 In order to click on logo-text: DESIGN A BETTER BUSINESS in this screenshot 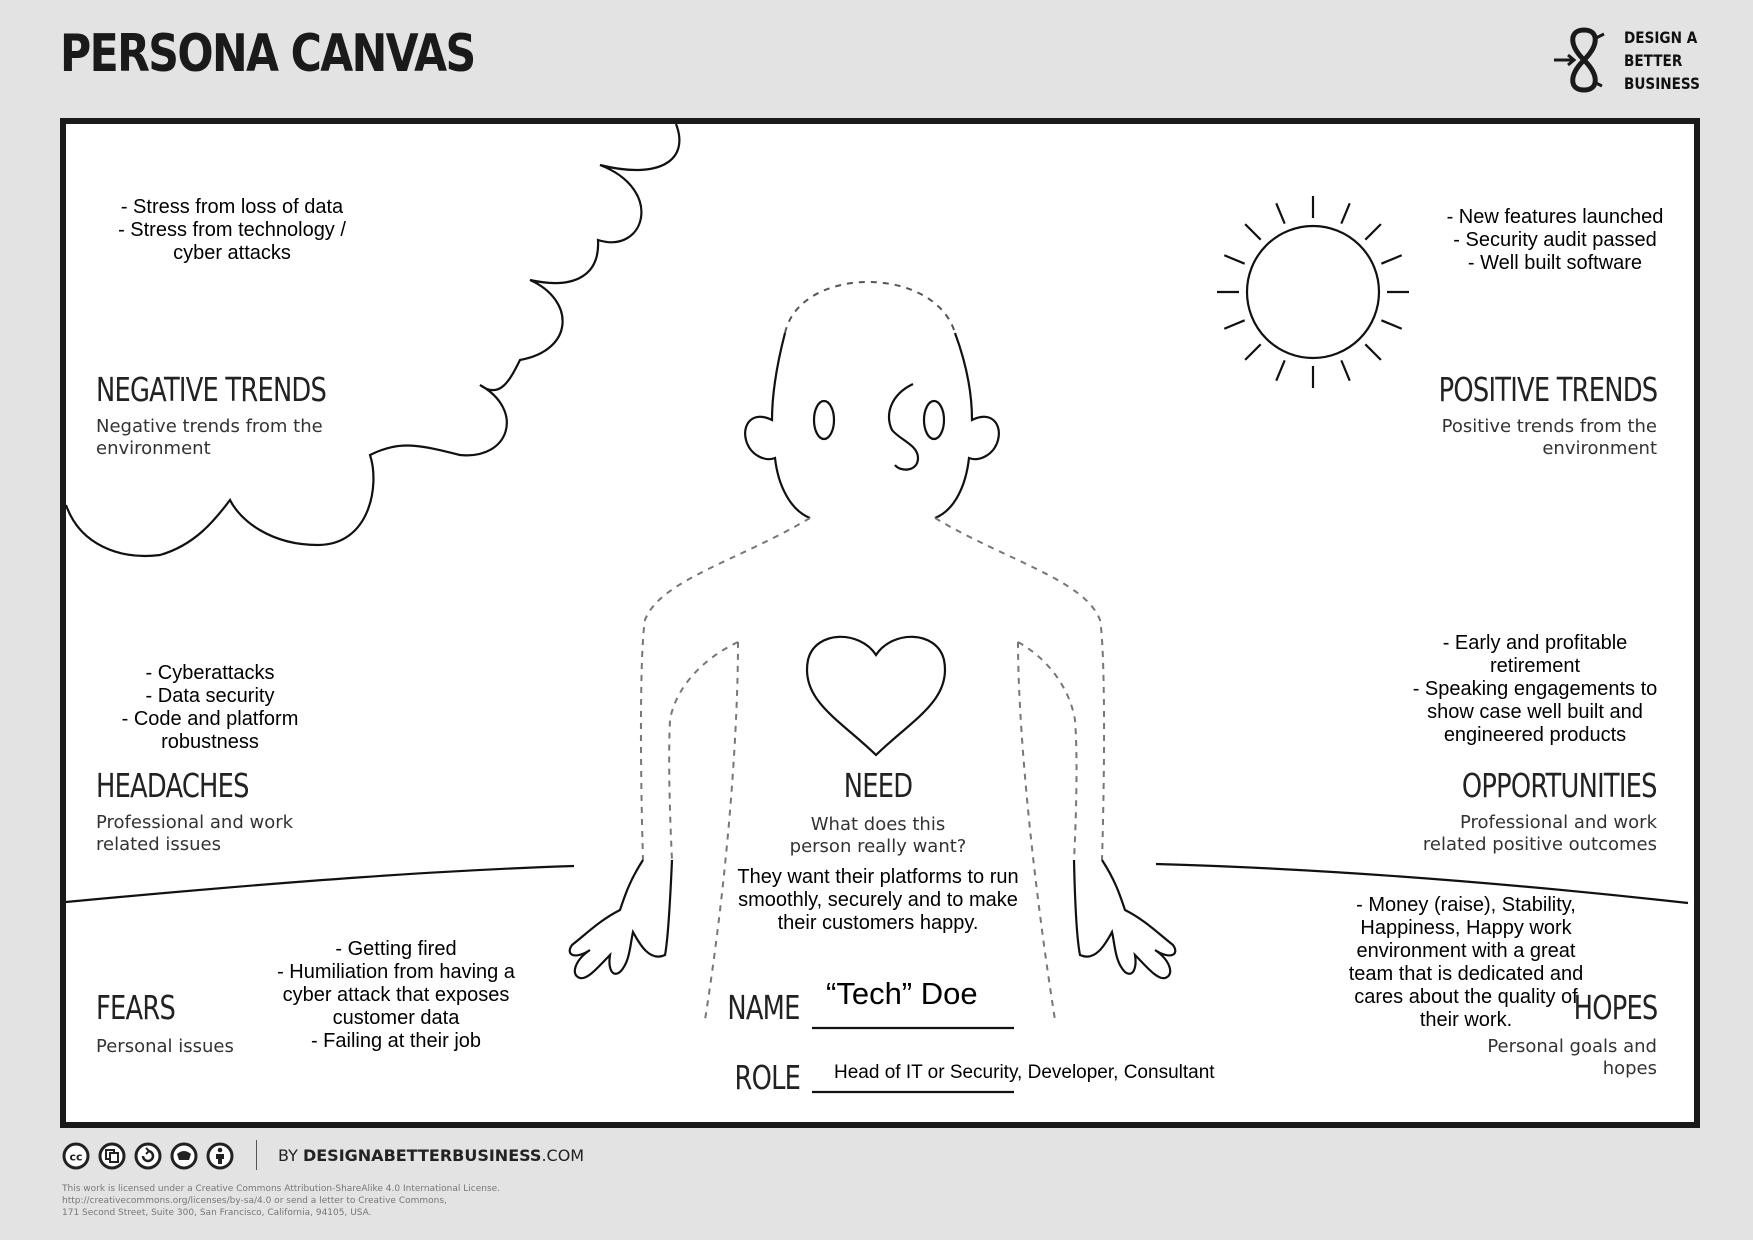, I will do `click(1662, 60)`.